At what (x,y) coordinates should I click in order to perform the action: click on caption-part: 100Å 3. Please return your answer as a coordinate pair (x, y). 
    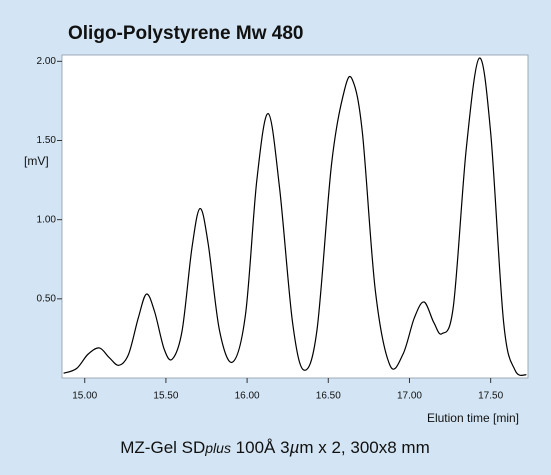
    Looking at the image, I should click on (260, 447).